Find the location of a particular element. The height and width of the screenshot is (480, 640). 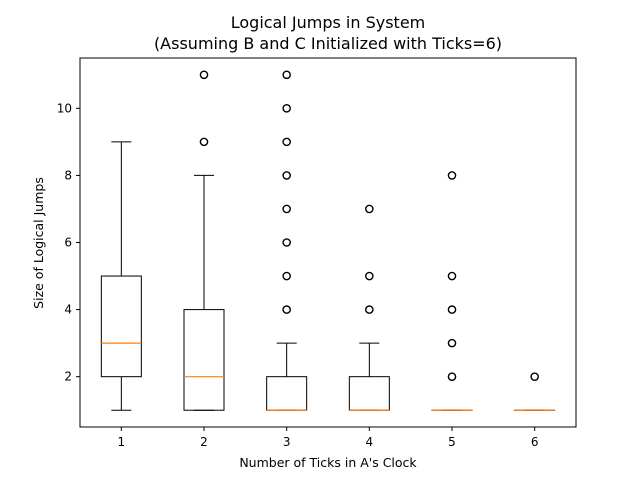

x-axis-label: Number of Ticks in A's Clock is located at coordinates (328, 462).